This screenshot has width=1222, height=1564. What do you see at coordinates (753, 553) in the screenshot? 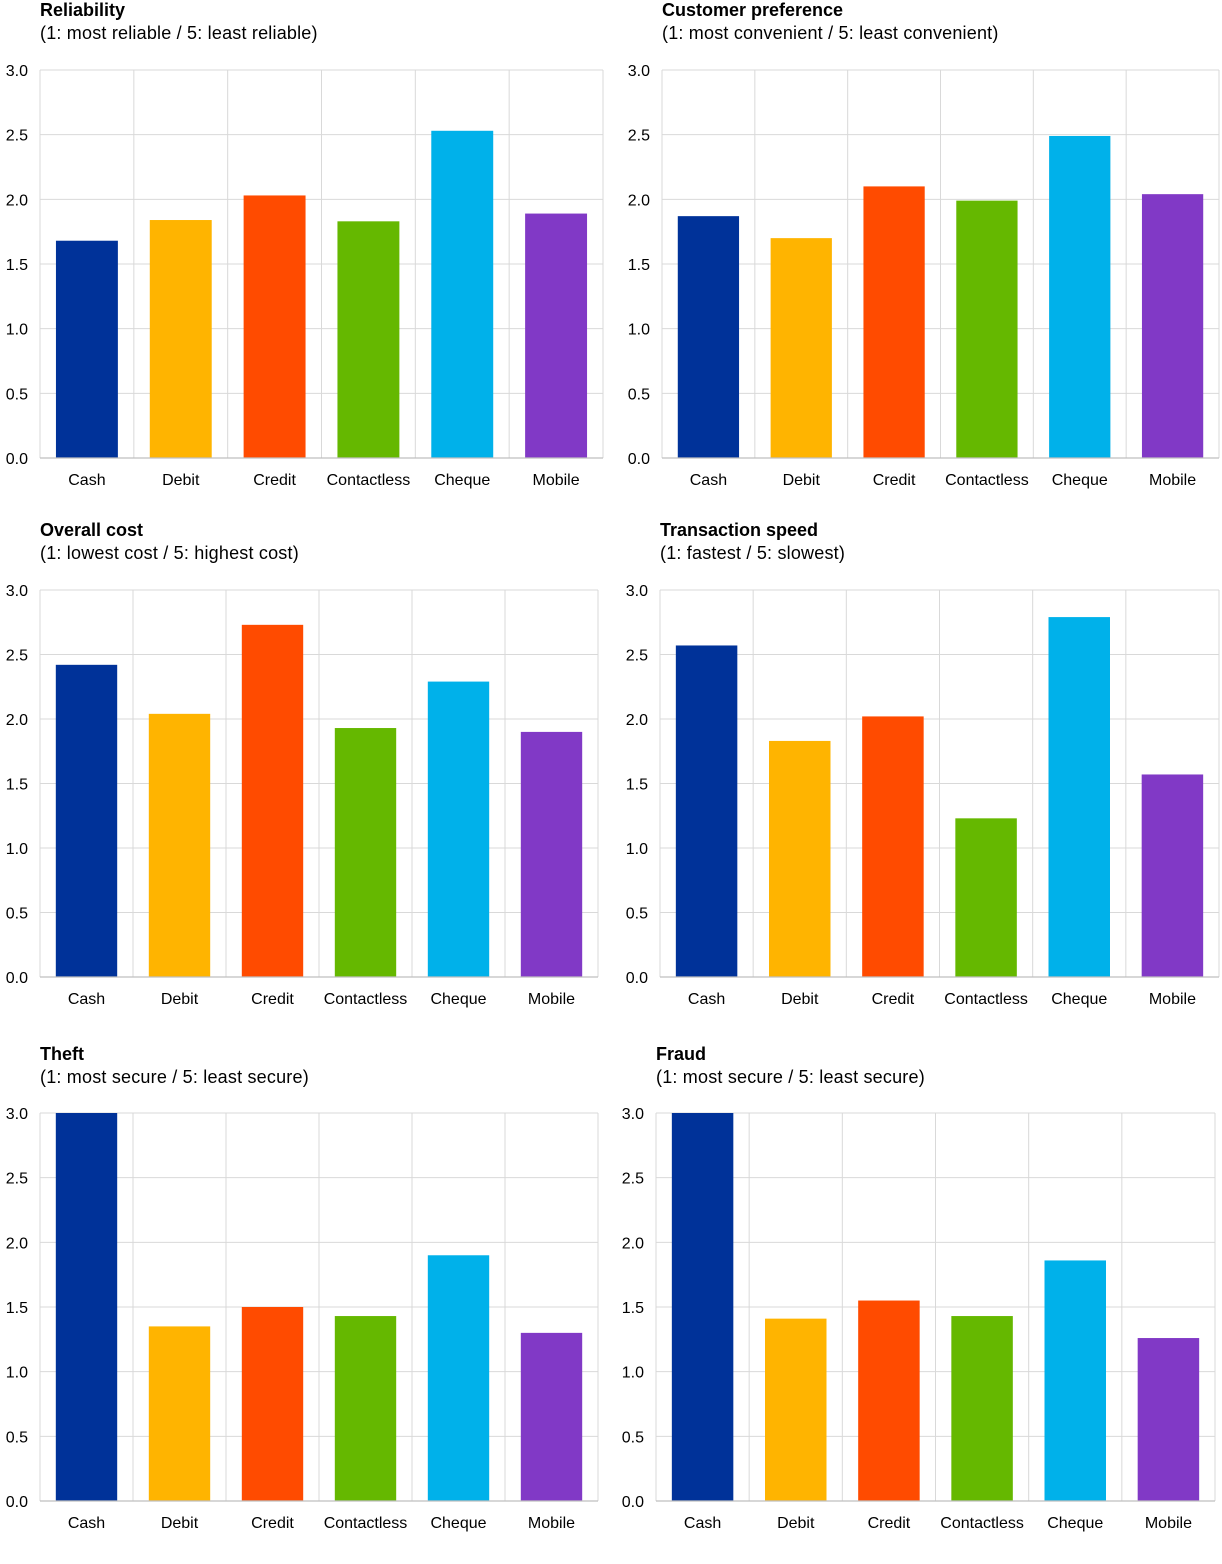
I see `chart-subtitle: (1: fastest / 5: slowest)` at bounding box center [753, 553].